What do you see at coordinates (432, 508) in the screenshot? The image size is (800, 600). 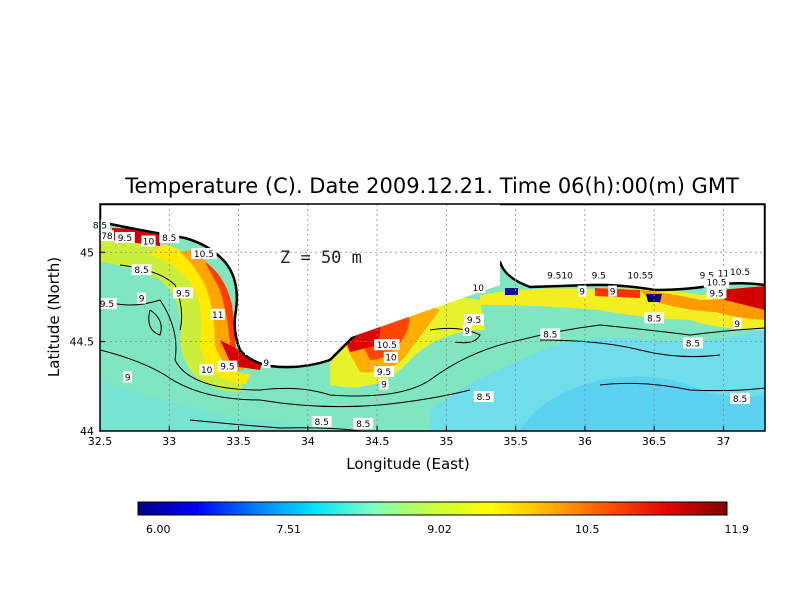 I see `colorbar` at bounding box center [432, 508].